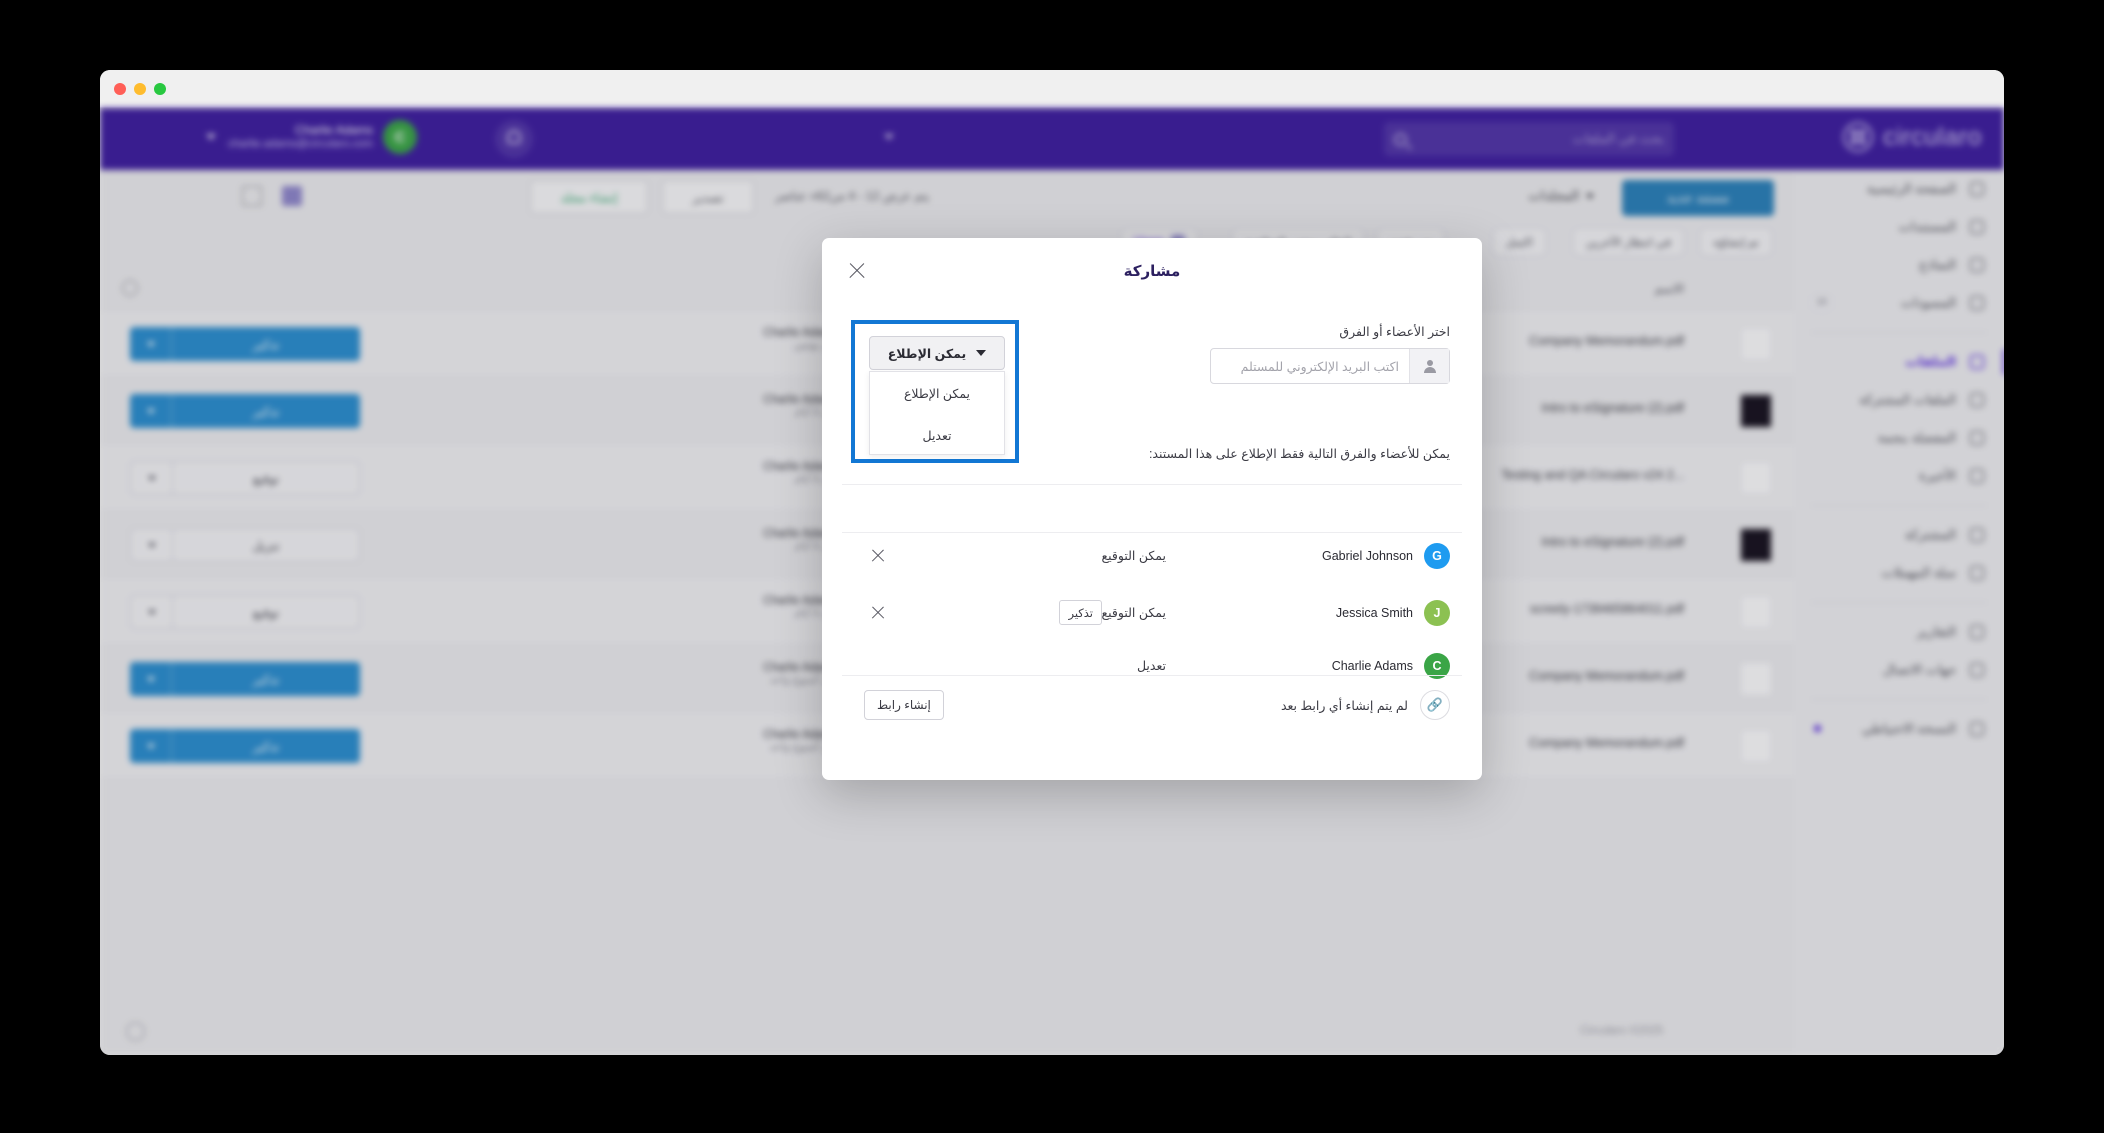 The width and height of the screenshot is (2104, 1133). I want to click on member-row: Gabriel Johnson G يمكن التوقيع, so click(1152, 556).